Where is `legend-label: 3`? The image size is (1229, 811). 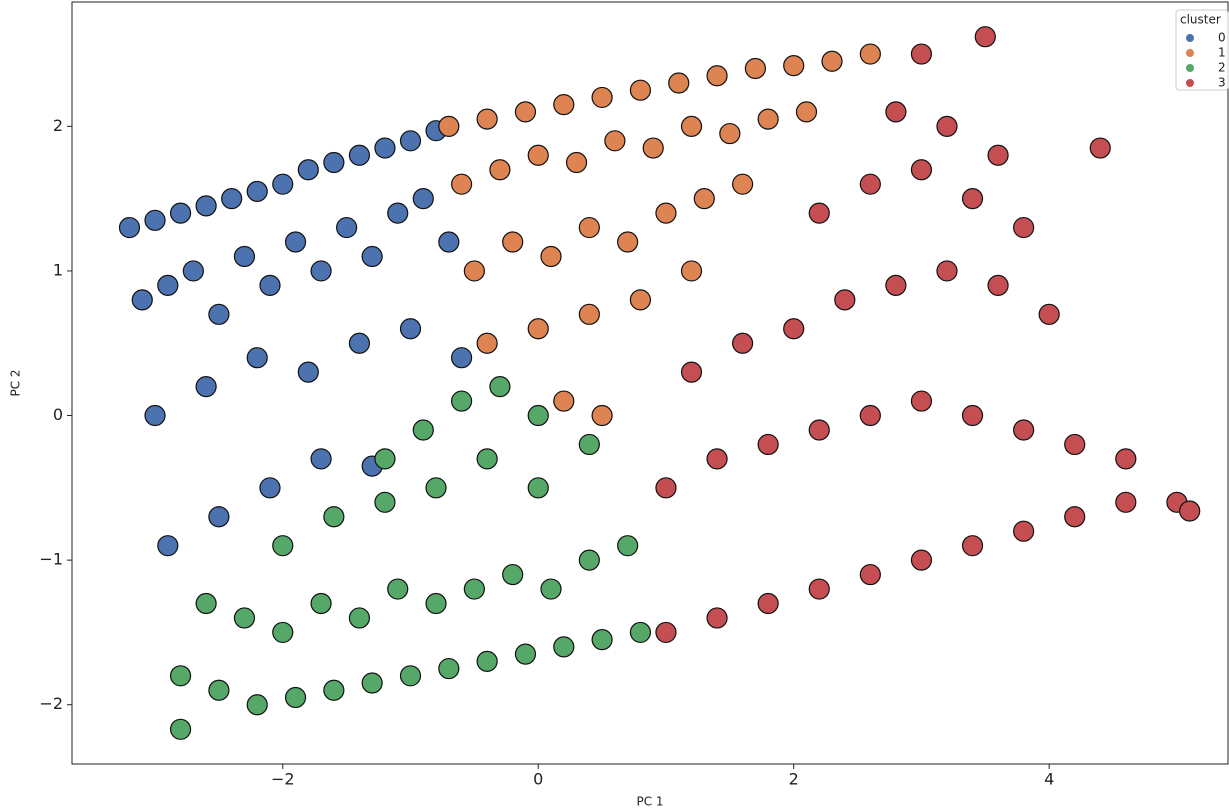
legend-label: 3 is located at coordinates (1222, 83).